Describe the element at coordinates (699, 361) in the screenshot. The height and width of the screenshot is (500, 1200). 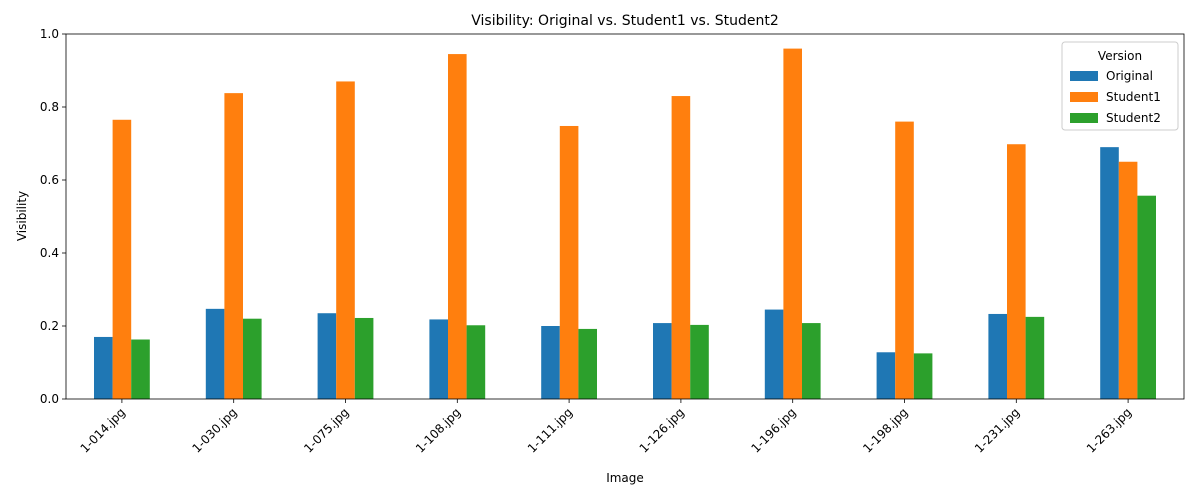
I see `bar-student2-1-126.jpg` at that location.